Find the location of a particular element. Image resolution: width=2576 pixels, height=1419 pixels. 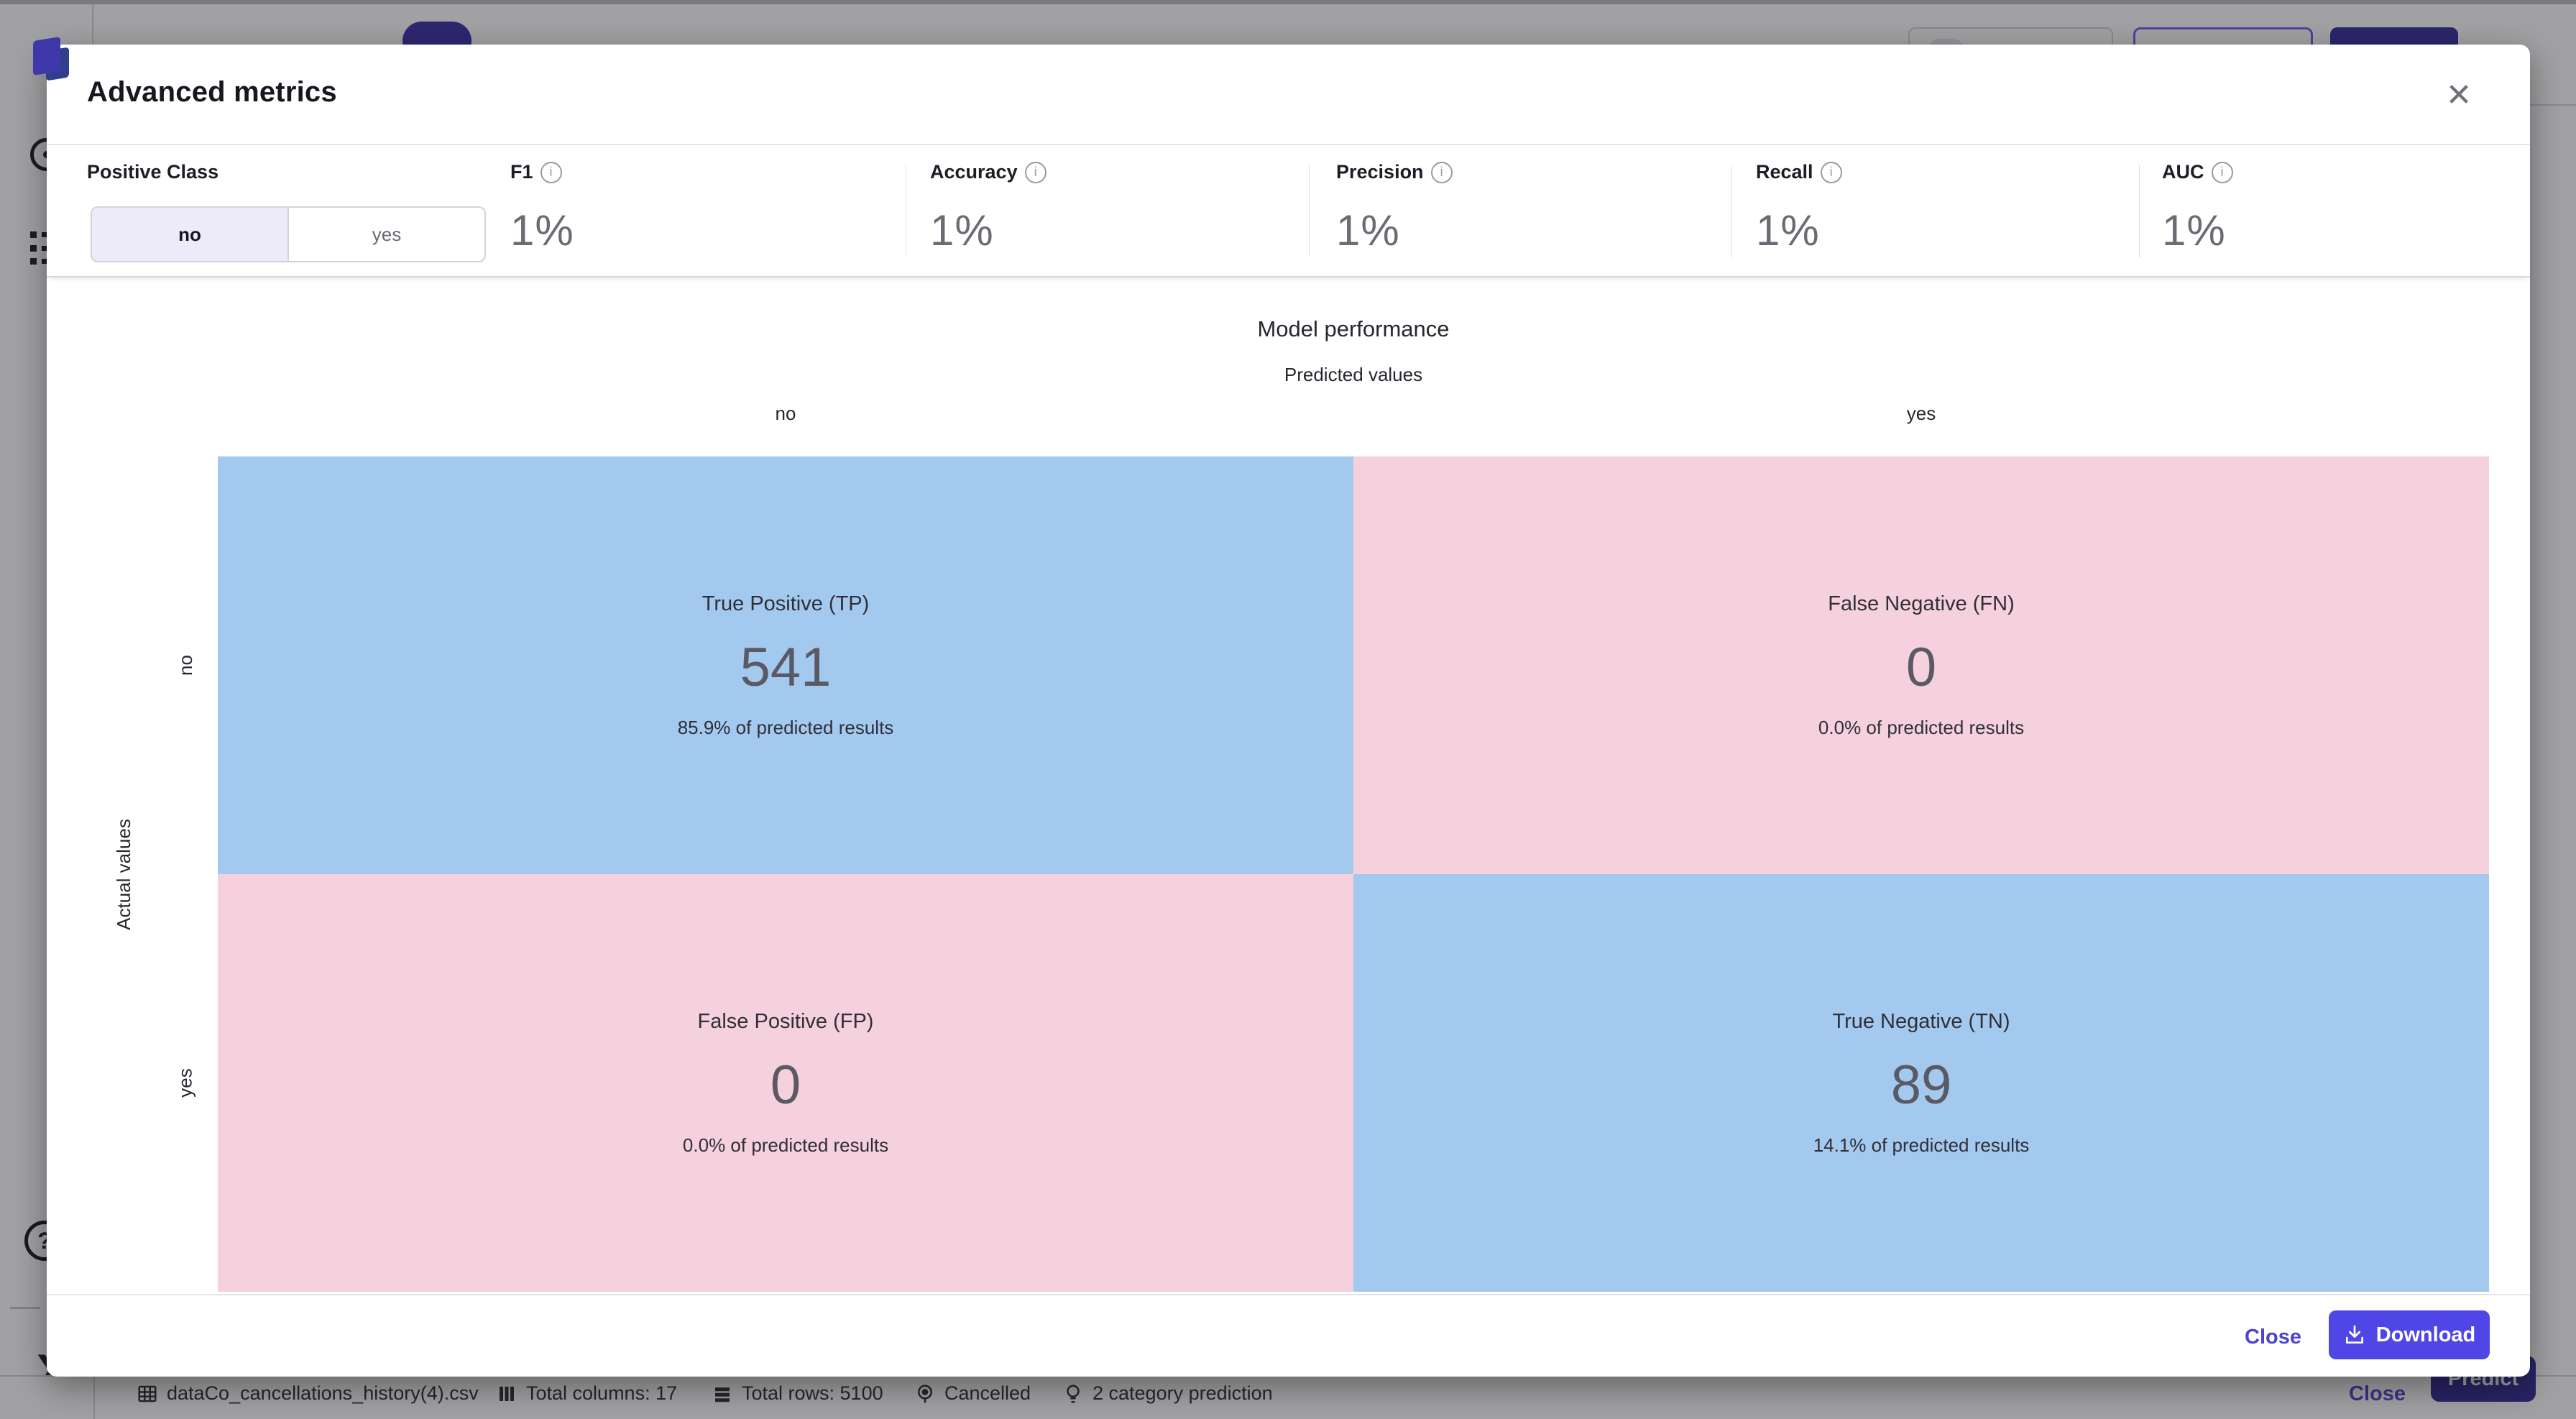

total-columns-item: Total columns: 17 is located at coordinates (586, 1394).